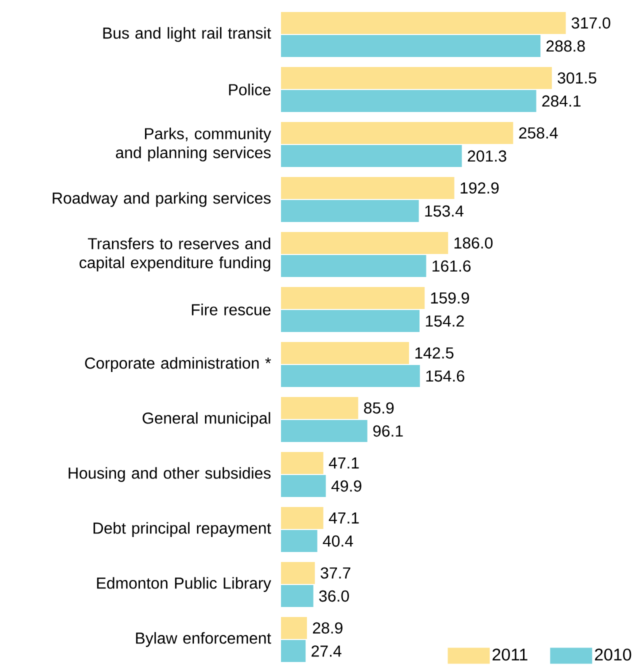  I want to click on data-label: 153.4, so click(444, 211).